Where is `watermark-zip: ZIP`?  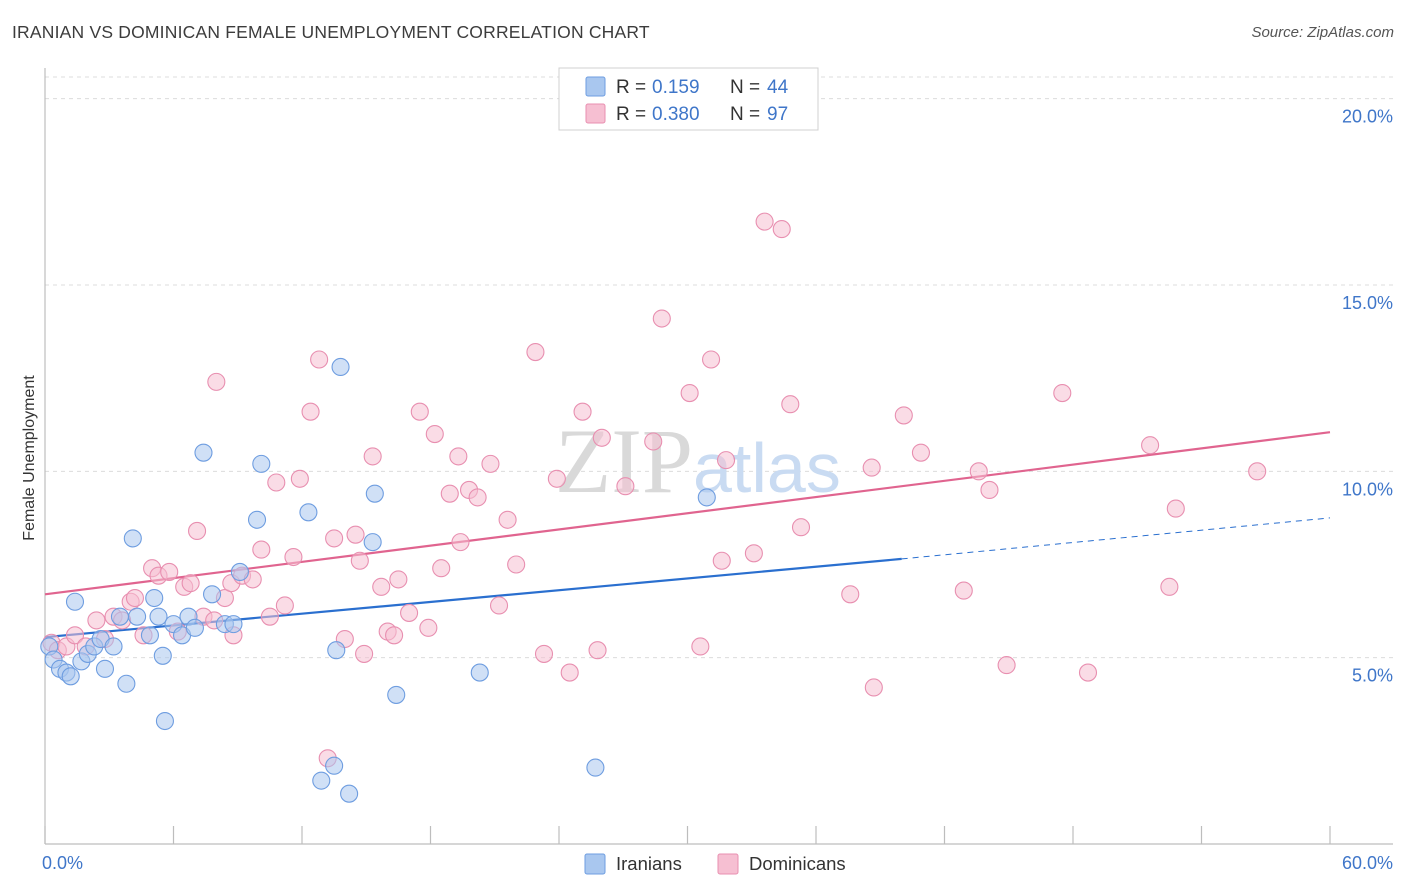
watermark-zip: ZIP is located at coordinates (624, 461).